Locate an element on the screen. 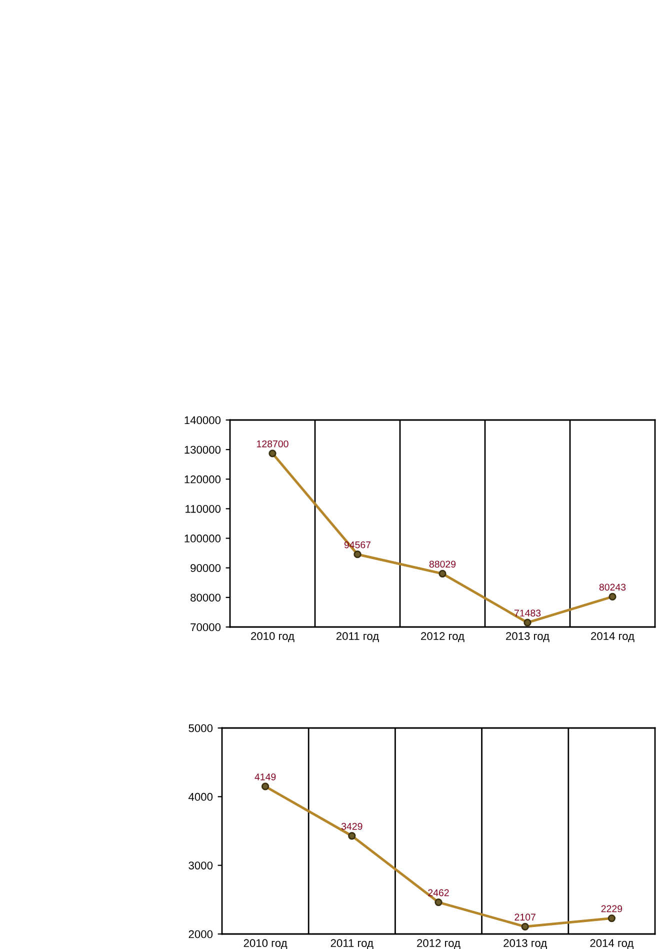 The height and width of the screenshot is (949, 661). data-label: 128700 is located at coordinates (272, 444).